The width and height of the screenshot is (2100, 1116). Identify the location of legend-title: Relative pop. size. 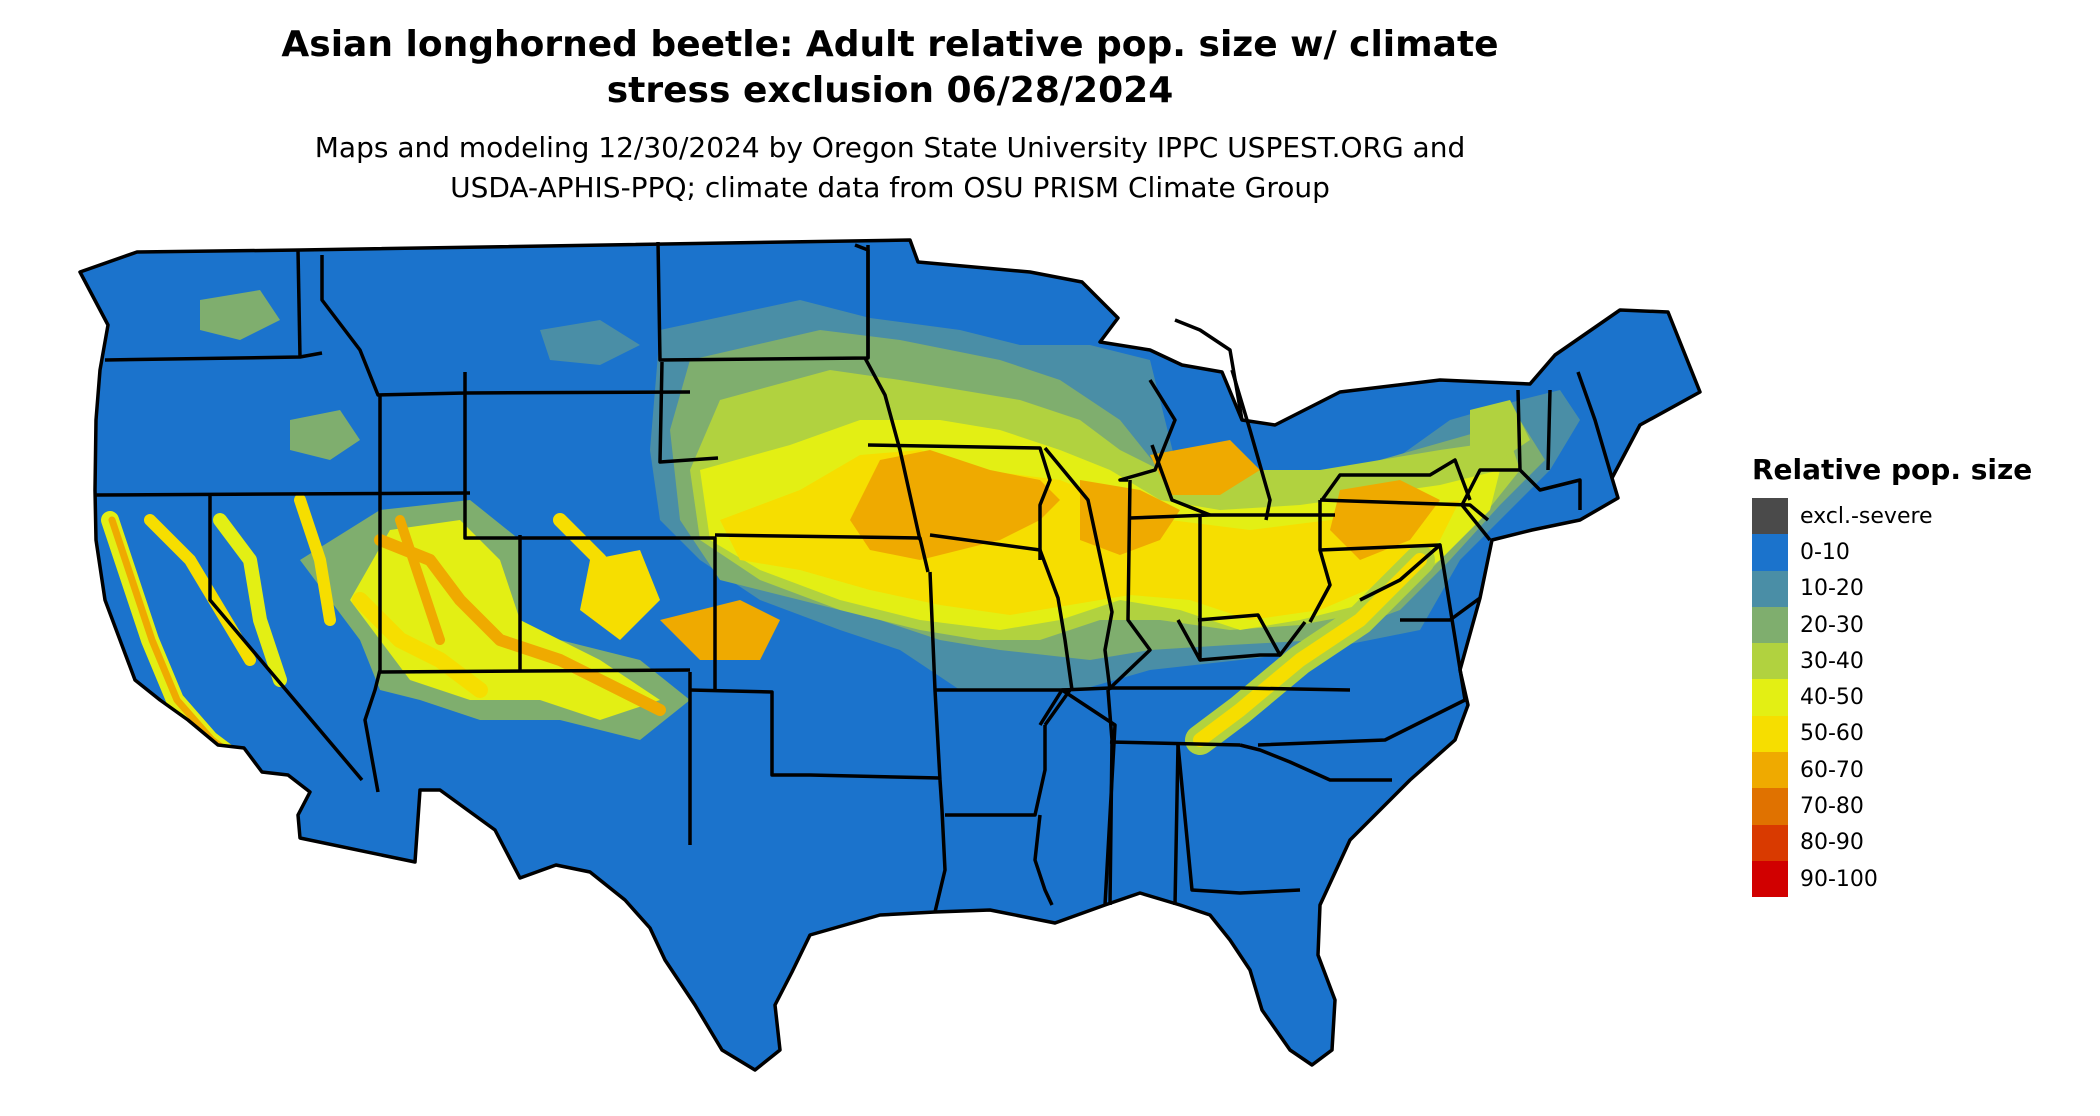
(1892, 469).